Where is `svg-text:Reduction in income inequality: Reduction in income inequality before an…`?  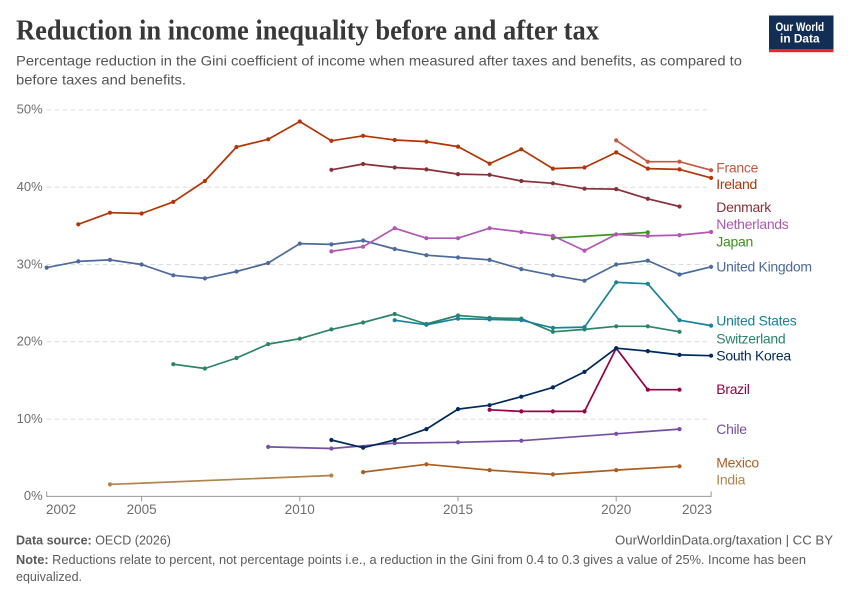 svg-text:Reduction in income inequality: Reduction in income inequality before an… is located at coordinates (307, 30).